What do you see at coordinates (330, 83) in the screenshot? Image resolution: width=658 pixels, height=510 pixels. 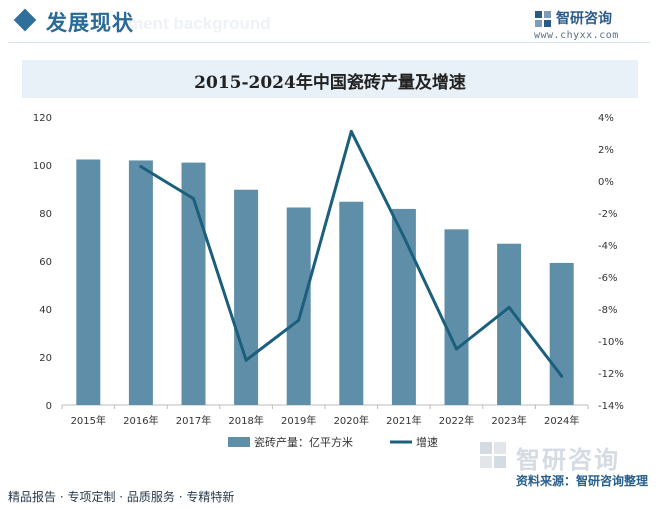 I see `chart-title: 2015-2024年中国瓷砖产量及增速` at bounding box center [330, 83].